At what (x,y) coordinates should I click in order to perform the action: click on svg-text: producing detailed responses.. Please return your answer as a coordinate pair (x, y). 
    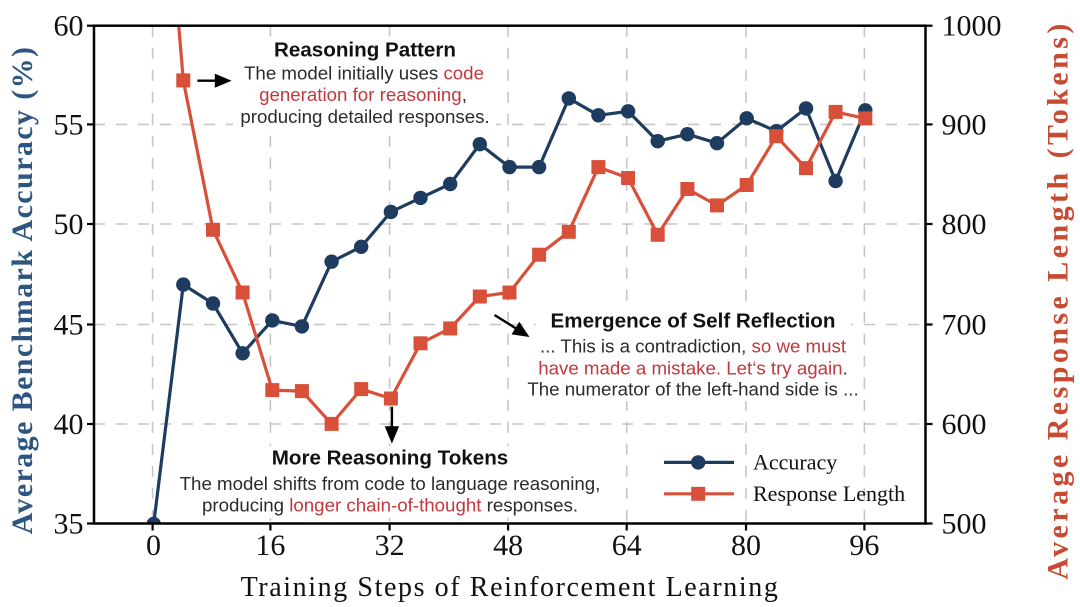
    Looking at the image, I should click on (364, 116).